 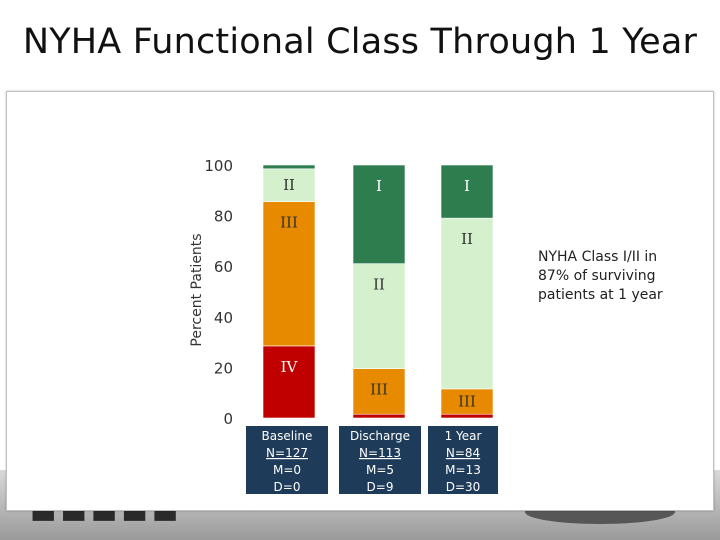 I want to click on category-note: D=9, so click(x=380, y=487).